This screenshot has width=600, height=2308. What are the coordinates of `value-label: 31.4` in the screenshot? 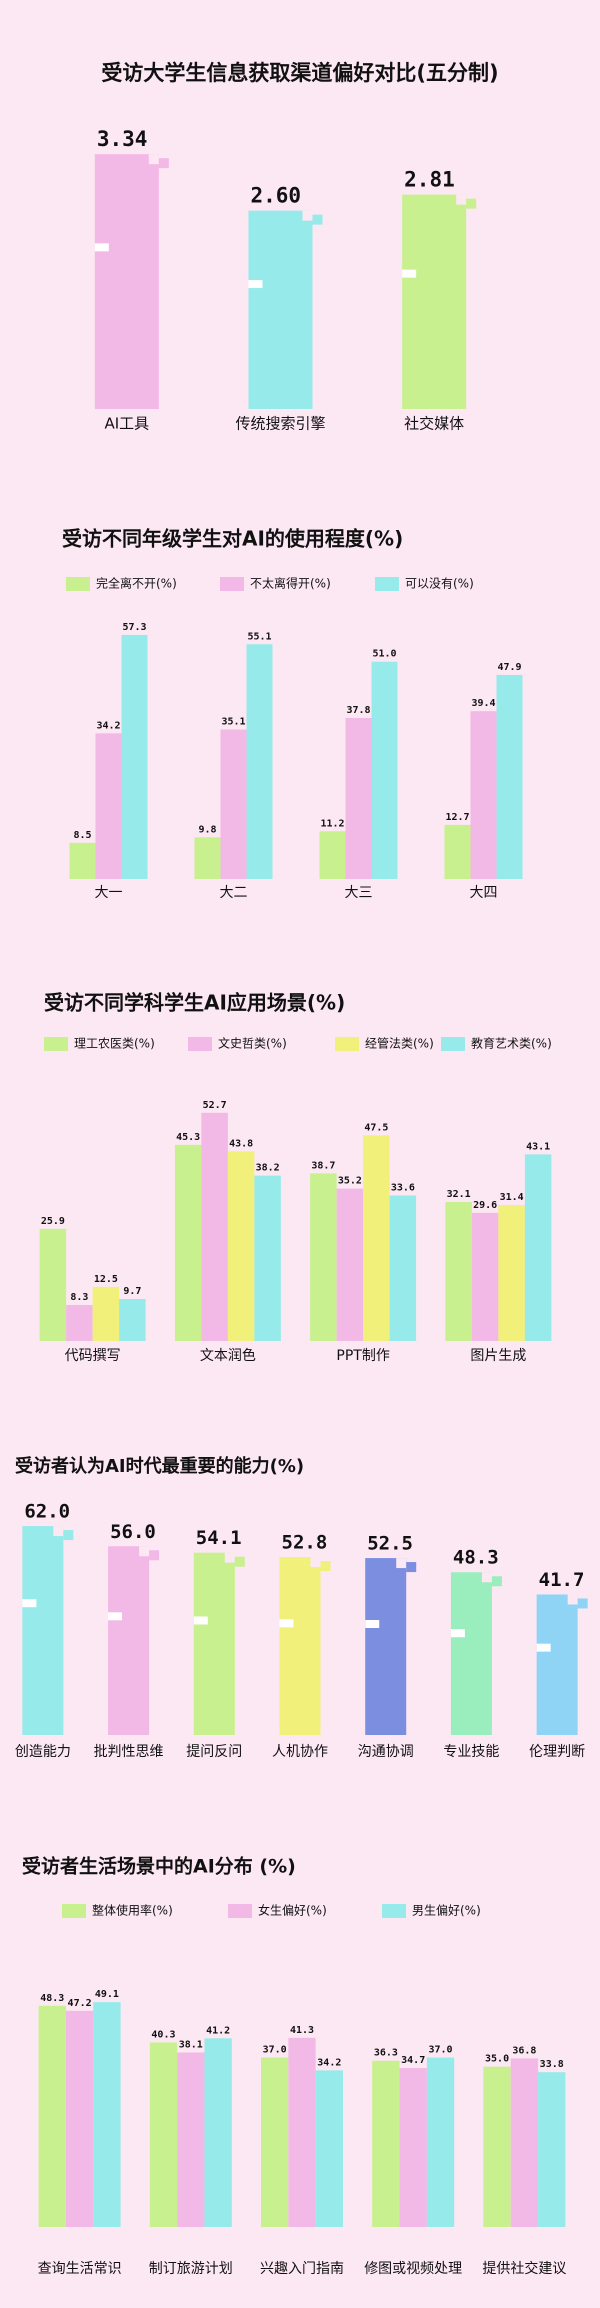 It's located at (512, 1197).